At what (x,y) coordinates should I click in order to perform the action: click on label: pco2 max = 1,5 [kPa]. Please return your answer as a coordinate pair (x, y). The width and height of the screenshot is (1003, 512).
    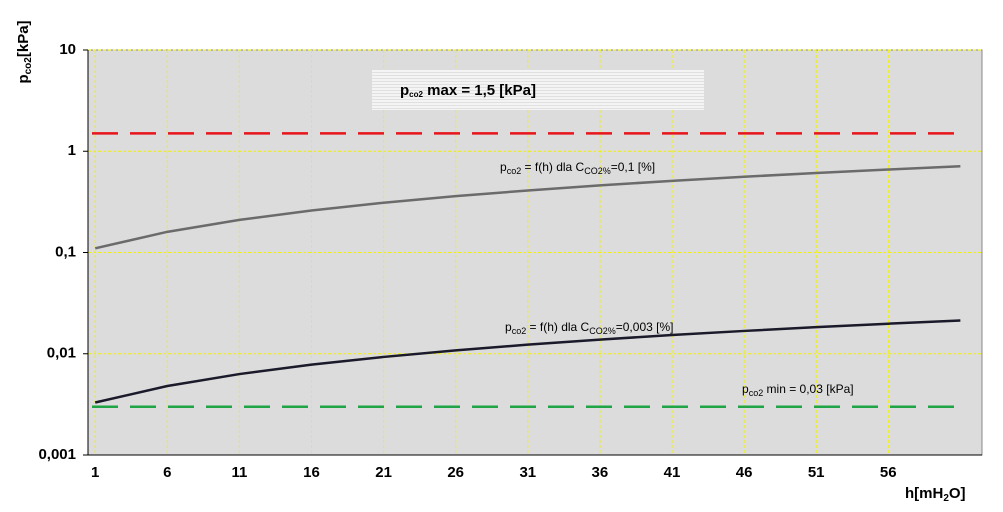
    Looking at the image, I should click on (468, 90).